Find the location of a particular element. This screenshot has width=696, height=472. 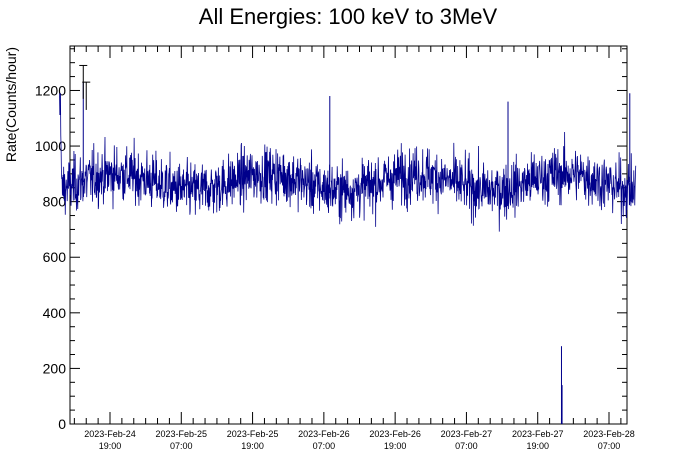

x-tick-date: 2023-Feb-24 is located at coordinates (110, 434).